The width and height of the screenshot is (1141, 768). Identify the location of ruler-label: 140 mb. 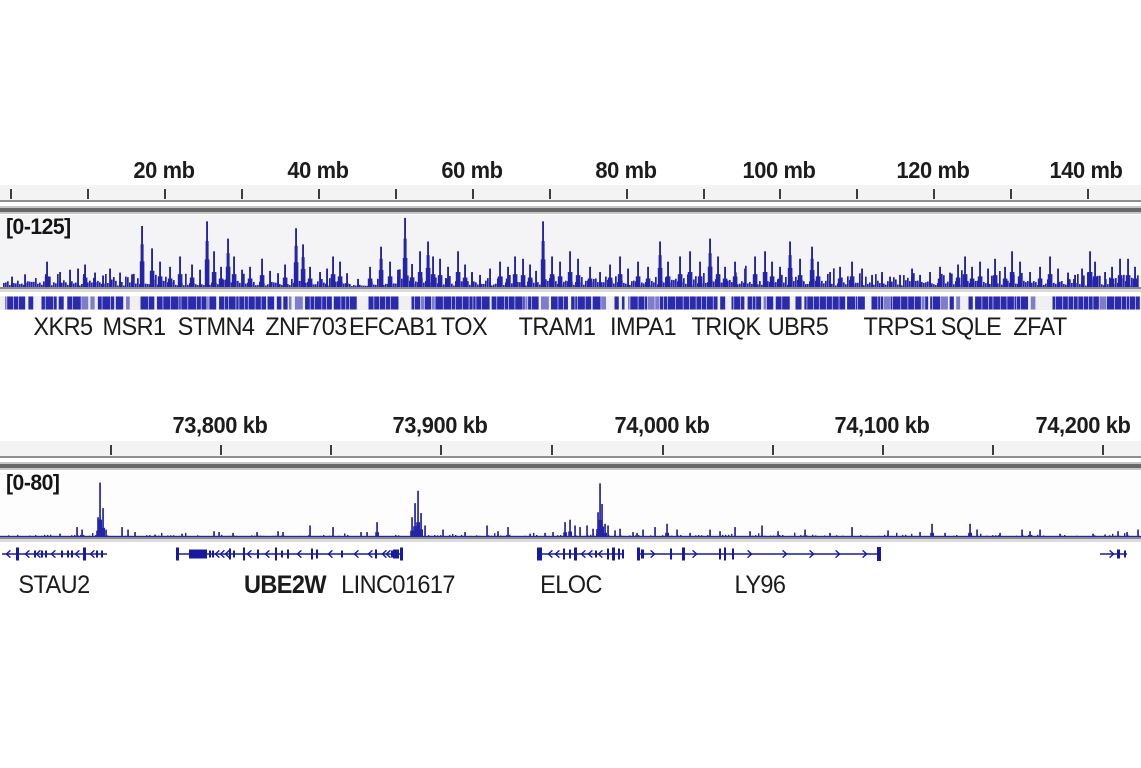
(1086, 170).